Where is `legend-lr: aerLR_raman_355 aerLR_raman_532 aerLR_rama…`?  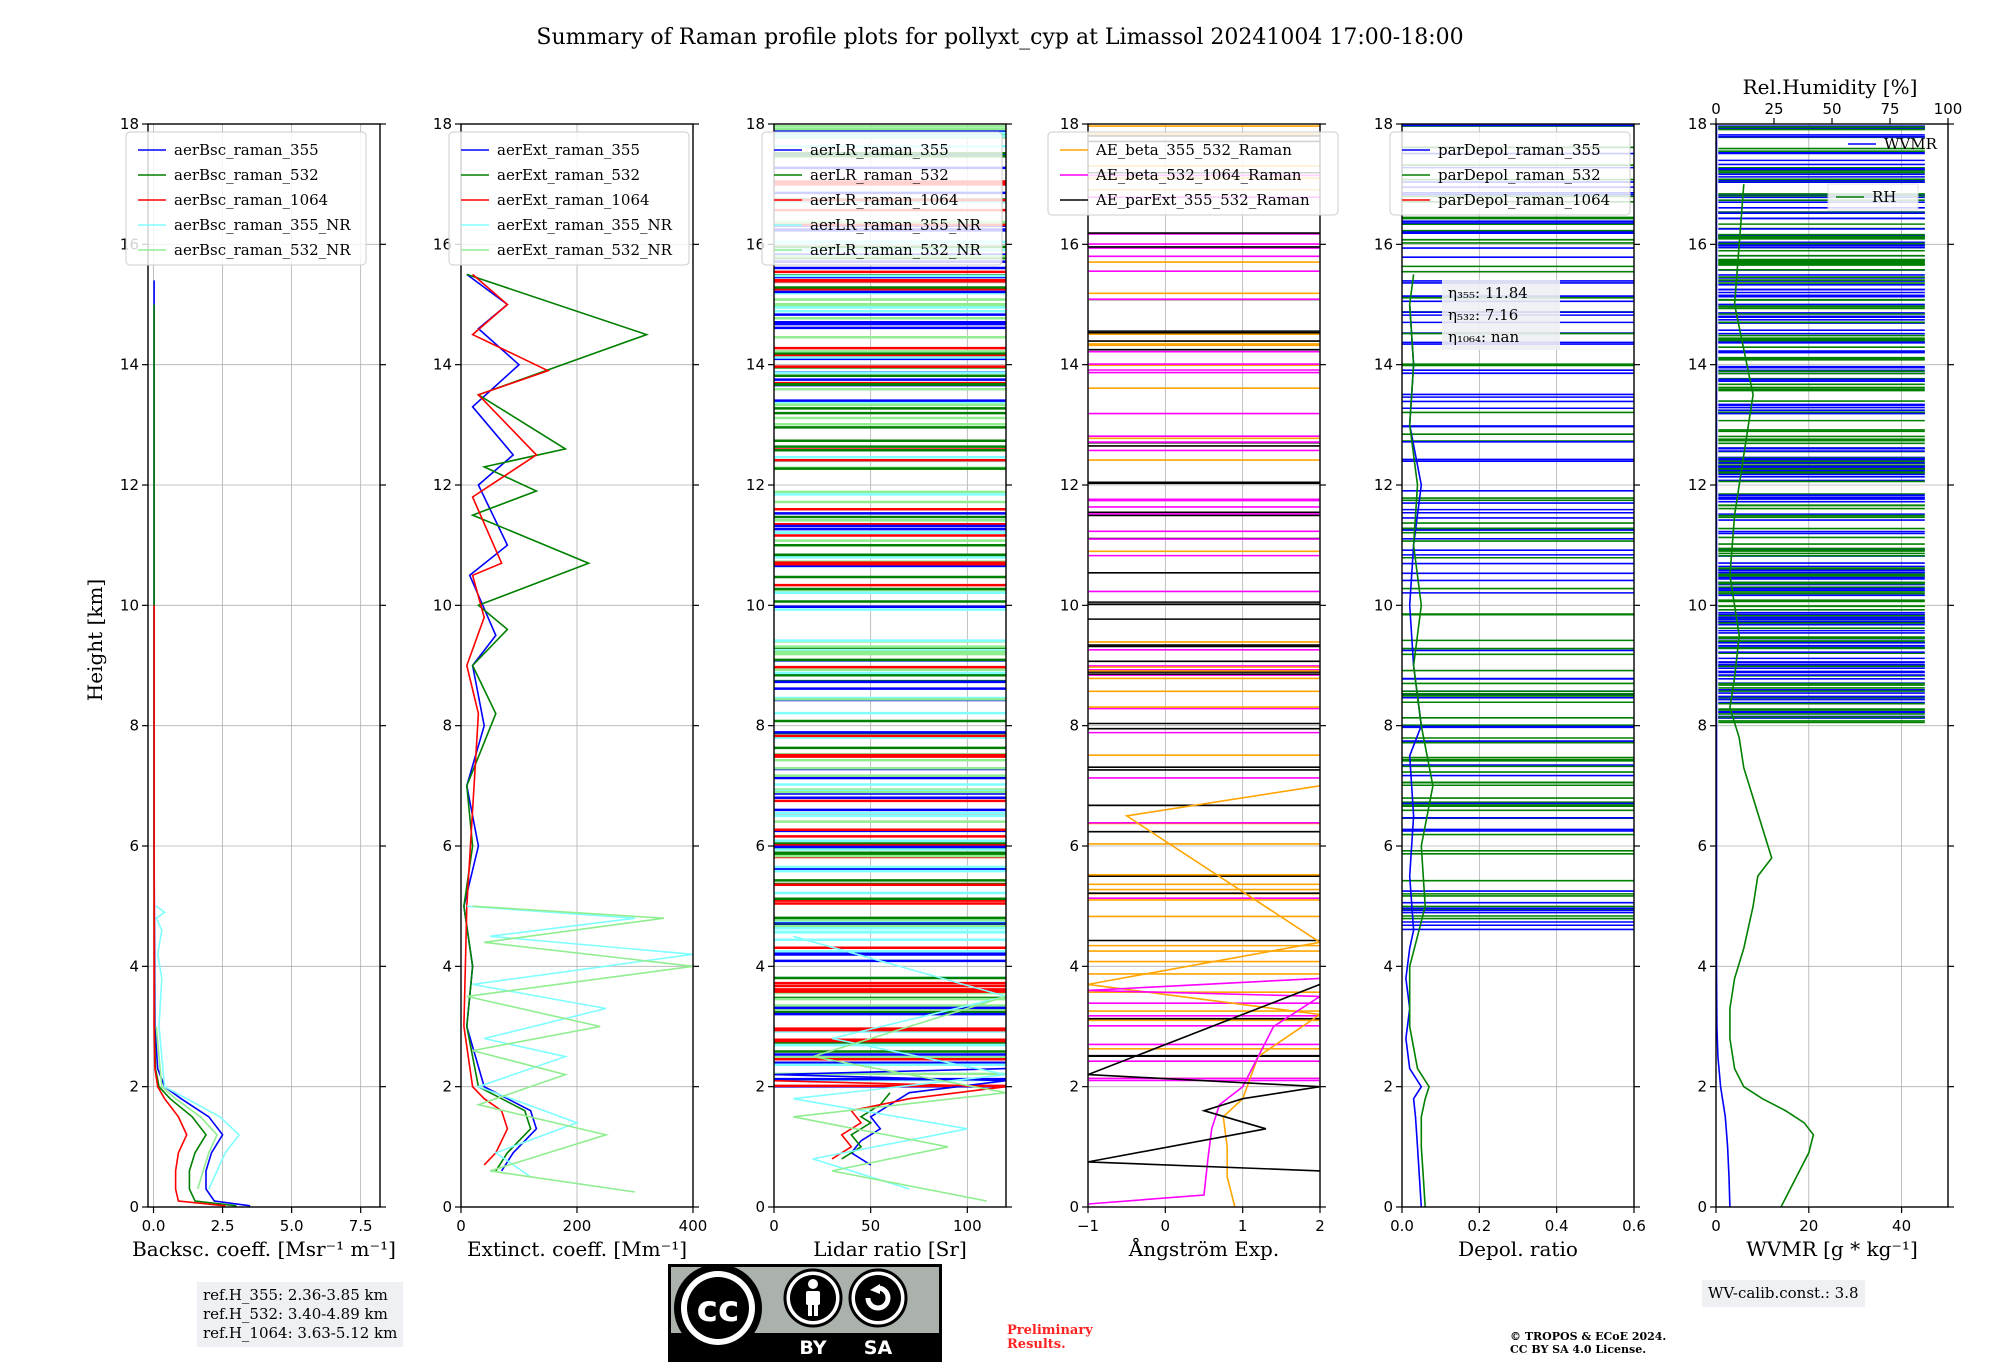 legend-lr: aerLR_raman_355 aerLR_raman_532 aerLR_rama… is located at coordinates (882, 198).